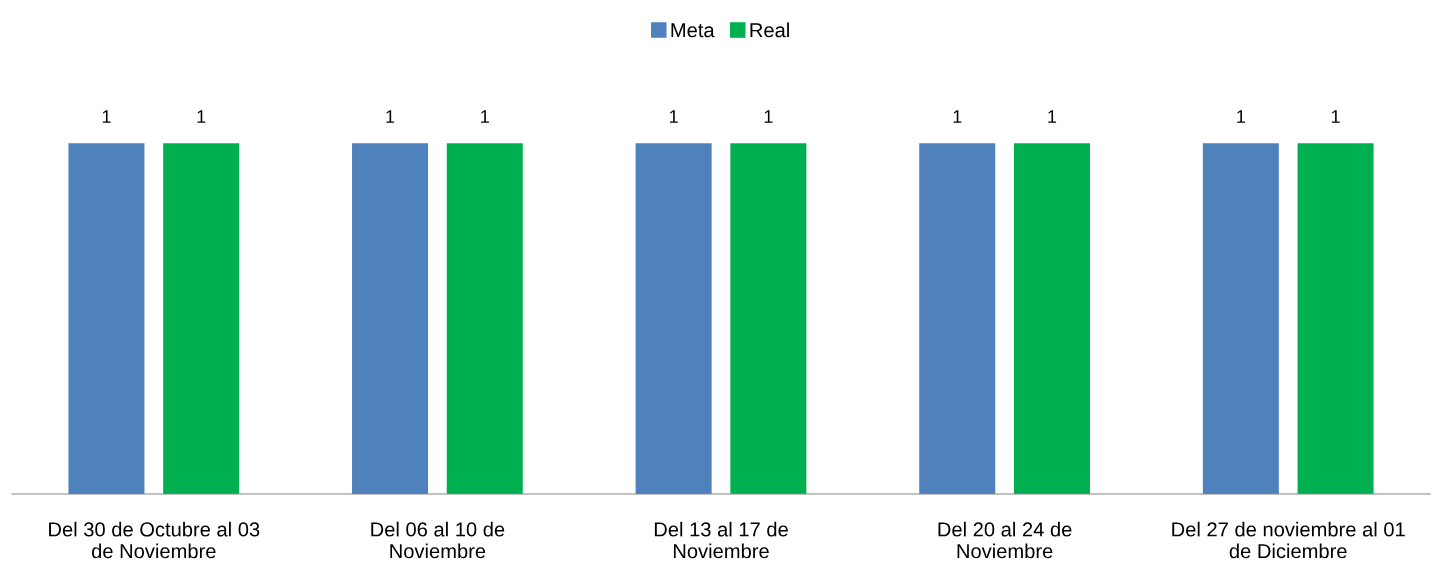  Describe the element at coordinates (693, 30) in the screenshot. I see `legend-label: Meta` at that location.